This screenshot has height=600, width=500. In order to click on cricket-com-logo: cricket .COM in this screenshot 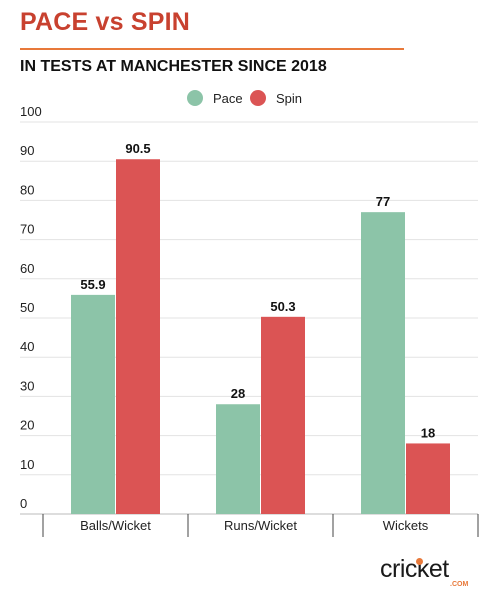, I will do `click(424, 571)`.